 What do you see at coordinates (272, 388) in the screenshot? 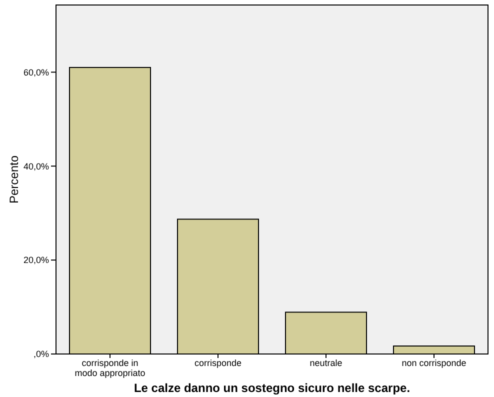
I see `x-axis-title: Le calze danno un sostegno sicuro nelle scarpe.` at bounding box center [272, 388].